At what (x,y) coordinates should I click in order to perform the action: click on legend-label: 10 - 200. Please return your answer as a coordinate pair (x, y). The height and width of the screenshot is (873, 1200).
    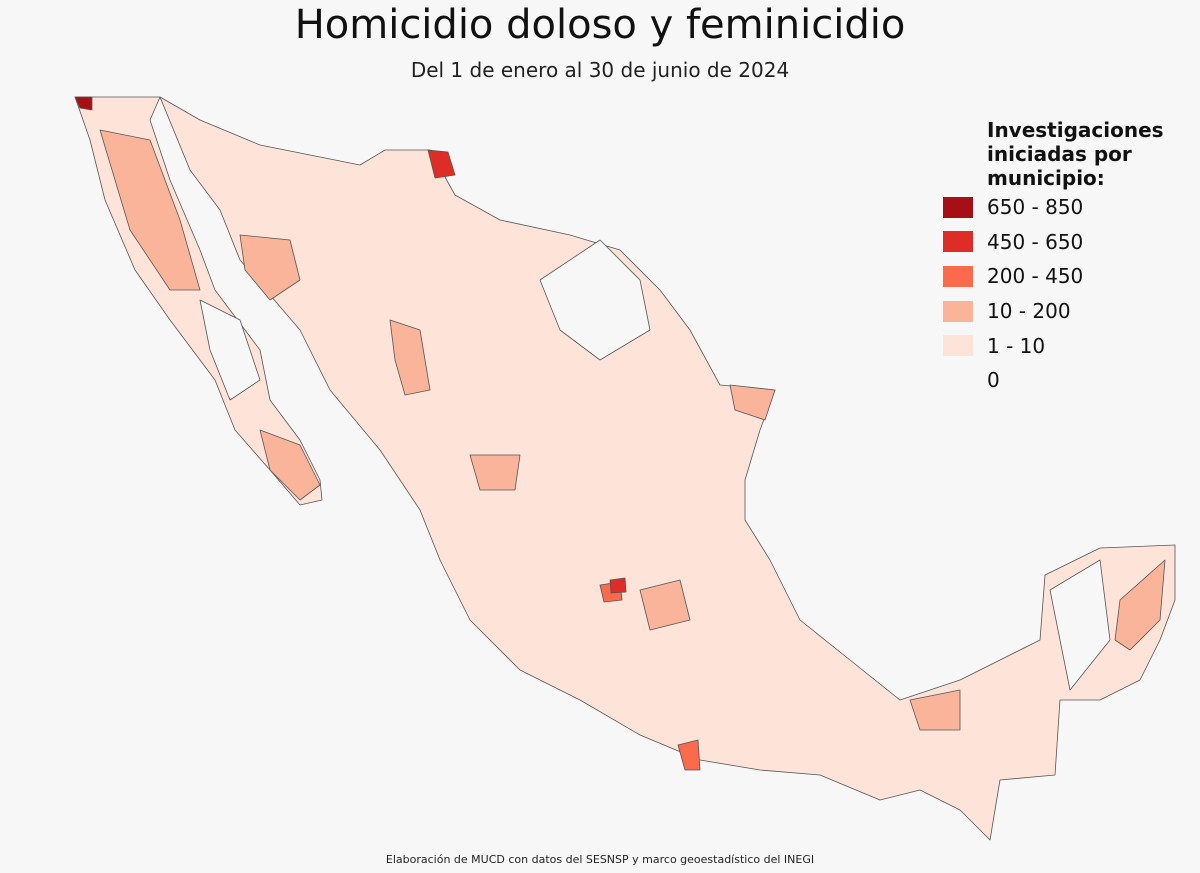
    Looking at the image, I should click on (1029, 311).